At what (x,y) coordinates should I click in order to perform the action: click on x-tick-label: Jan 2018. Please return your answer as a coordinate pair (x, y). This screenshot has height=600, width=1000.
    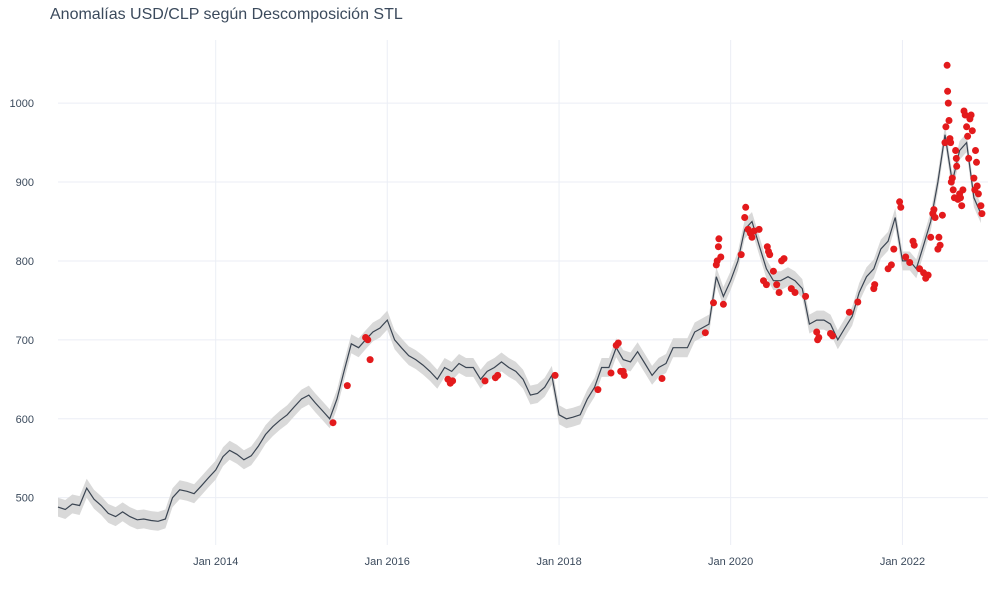
    Looking at the image, I should click on (558, 562).